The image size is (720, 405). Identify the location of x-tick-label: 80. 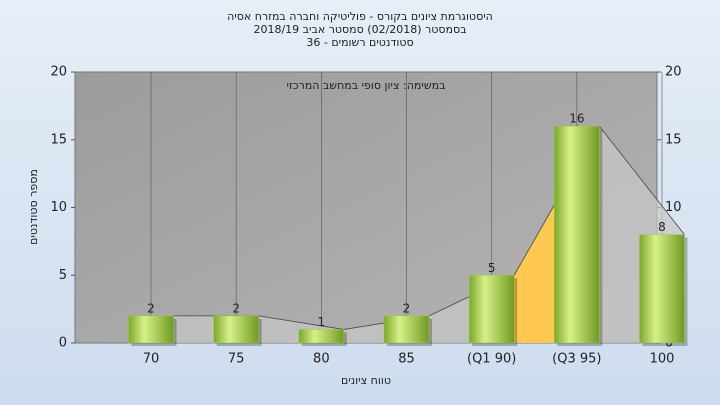
(321, 359).